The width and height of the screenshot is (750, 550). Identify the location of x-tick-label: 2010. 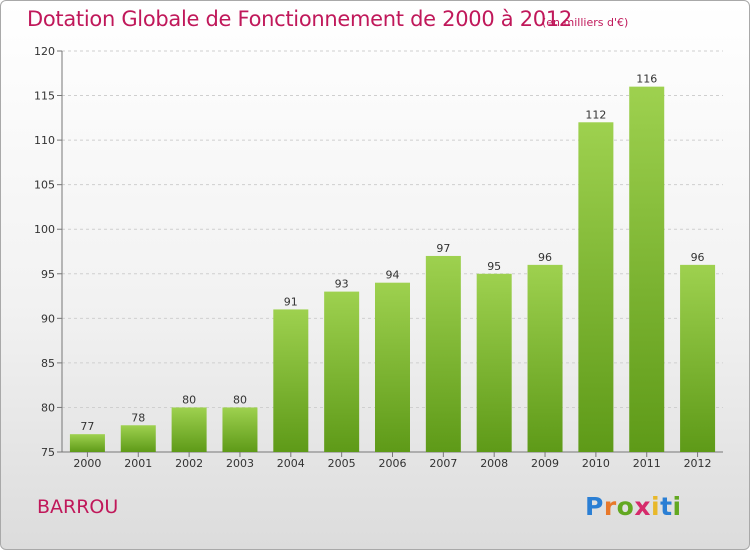
(596, 463).